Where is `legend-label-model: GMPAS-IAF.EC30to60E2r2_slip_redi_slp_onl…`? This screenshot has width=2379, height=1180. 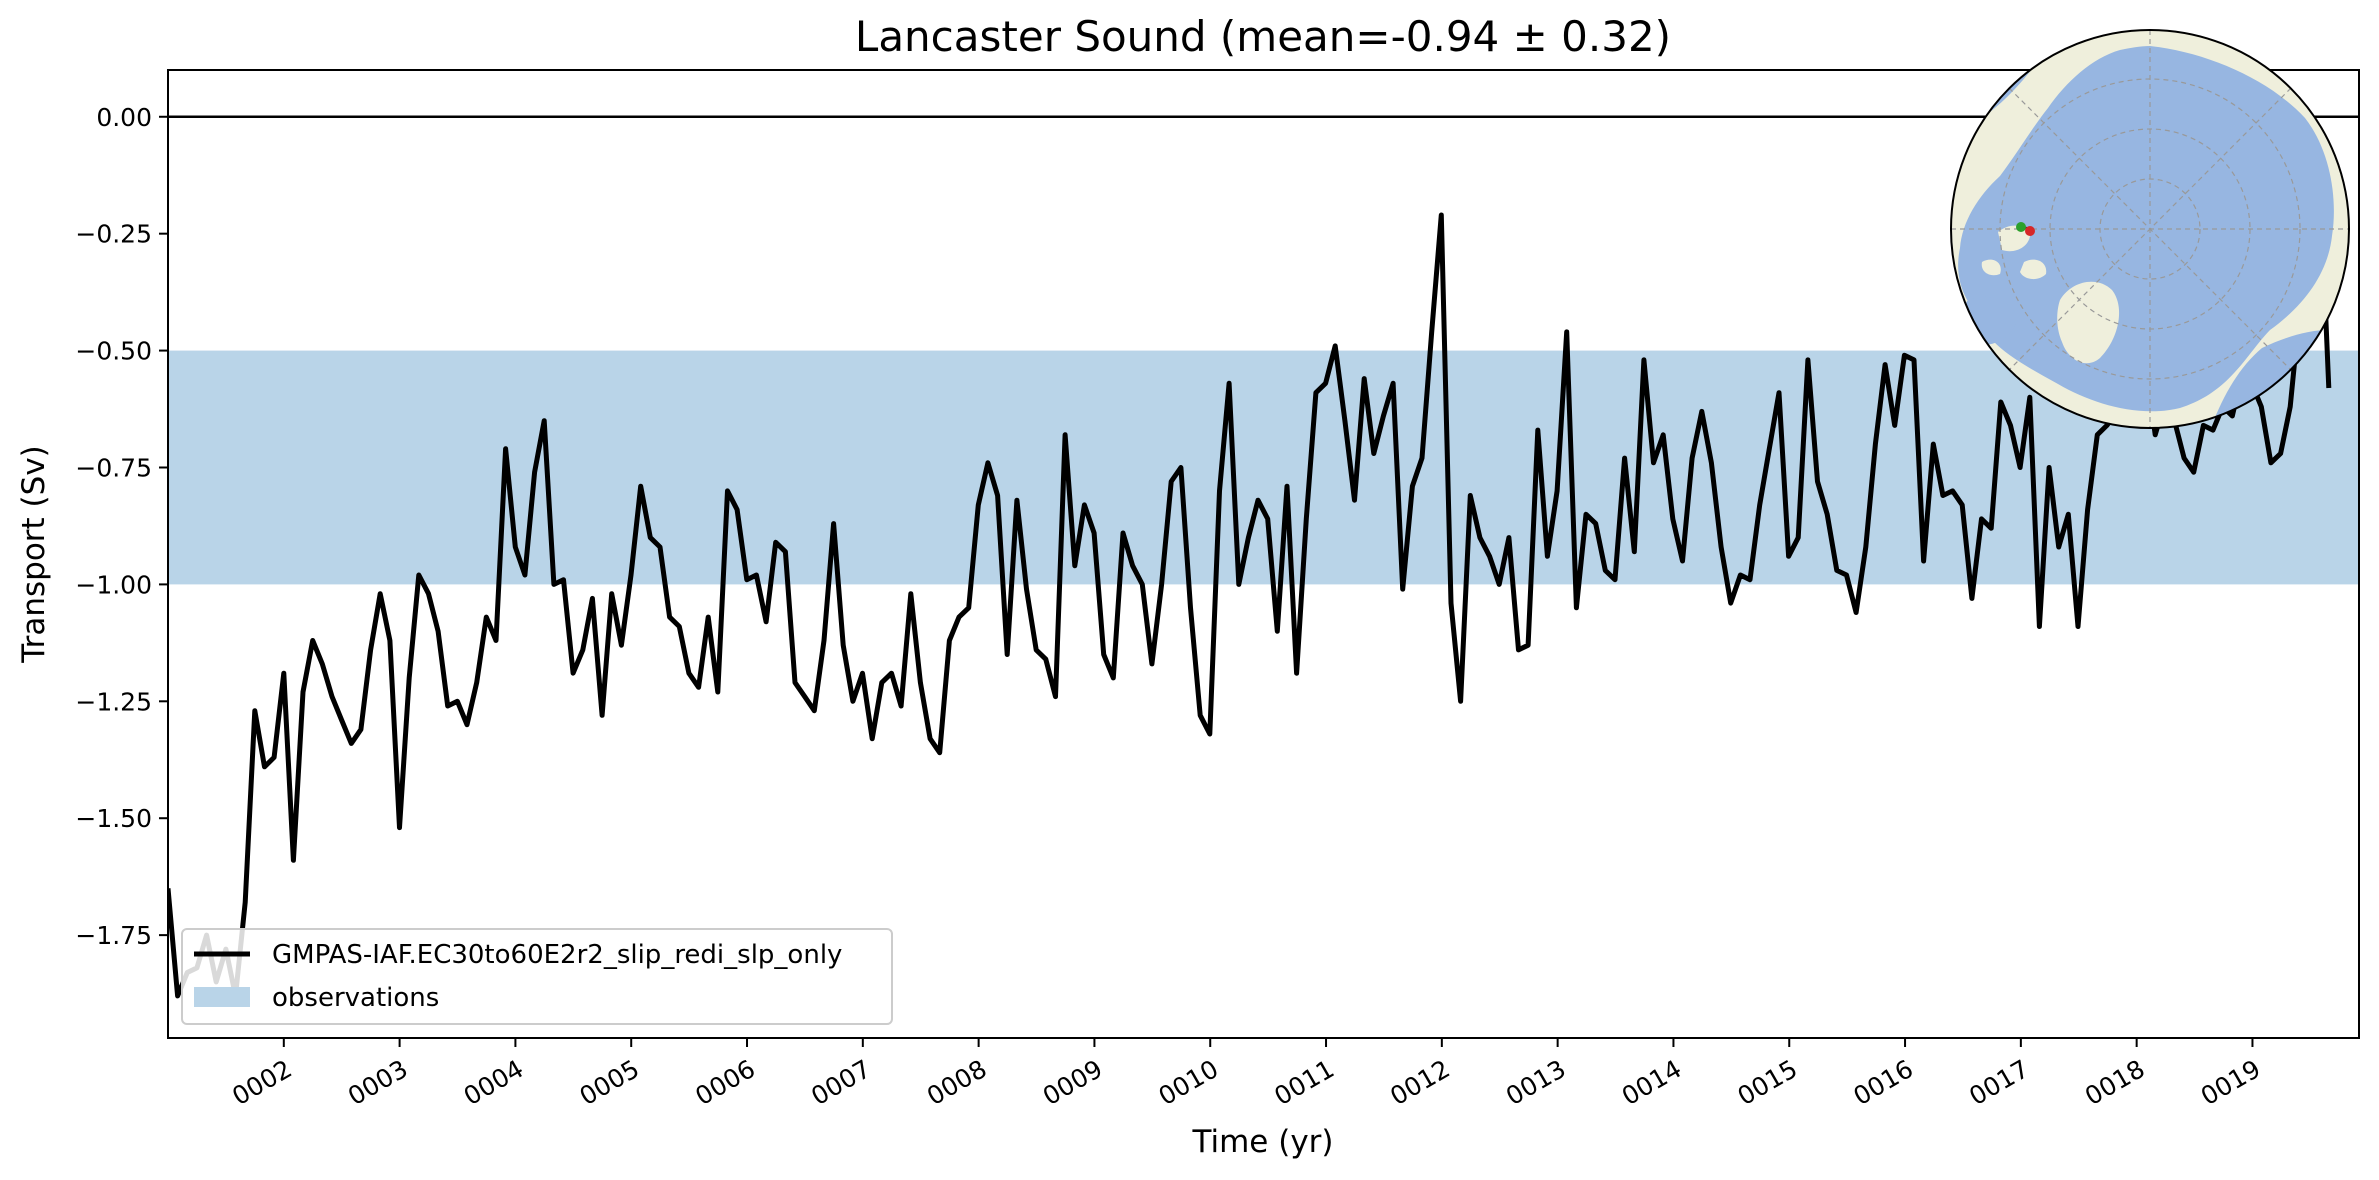 legend-label-model: GMPAS-IAF.EC30to60E2r2_slip_redi_slp_onl… is located at coordinates (557, 955).